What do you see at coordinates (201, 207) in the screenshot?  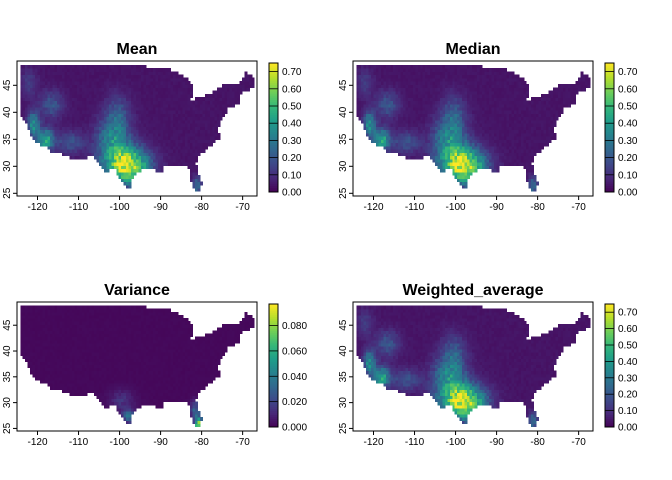 I see `x-tick-label: -80` at bounding box center [201, 207].